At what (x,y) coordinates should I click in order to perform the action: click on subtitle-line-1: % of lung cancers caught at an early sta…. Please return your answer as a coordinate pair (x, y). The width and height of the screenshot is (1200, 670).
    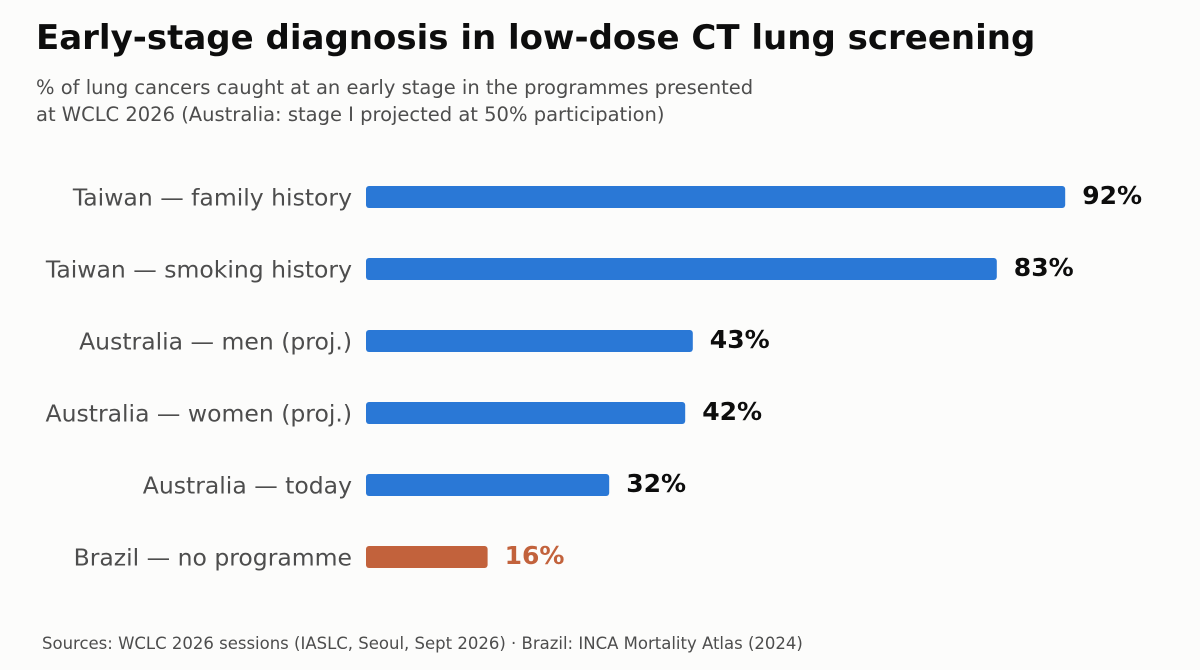
    Looking at the image, I should click on (395, 87).